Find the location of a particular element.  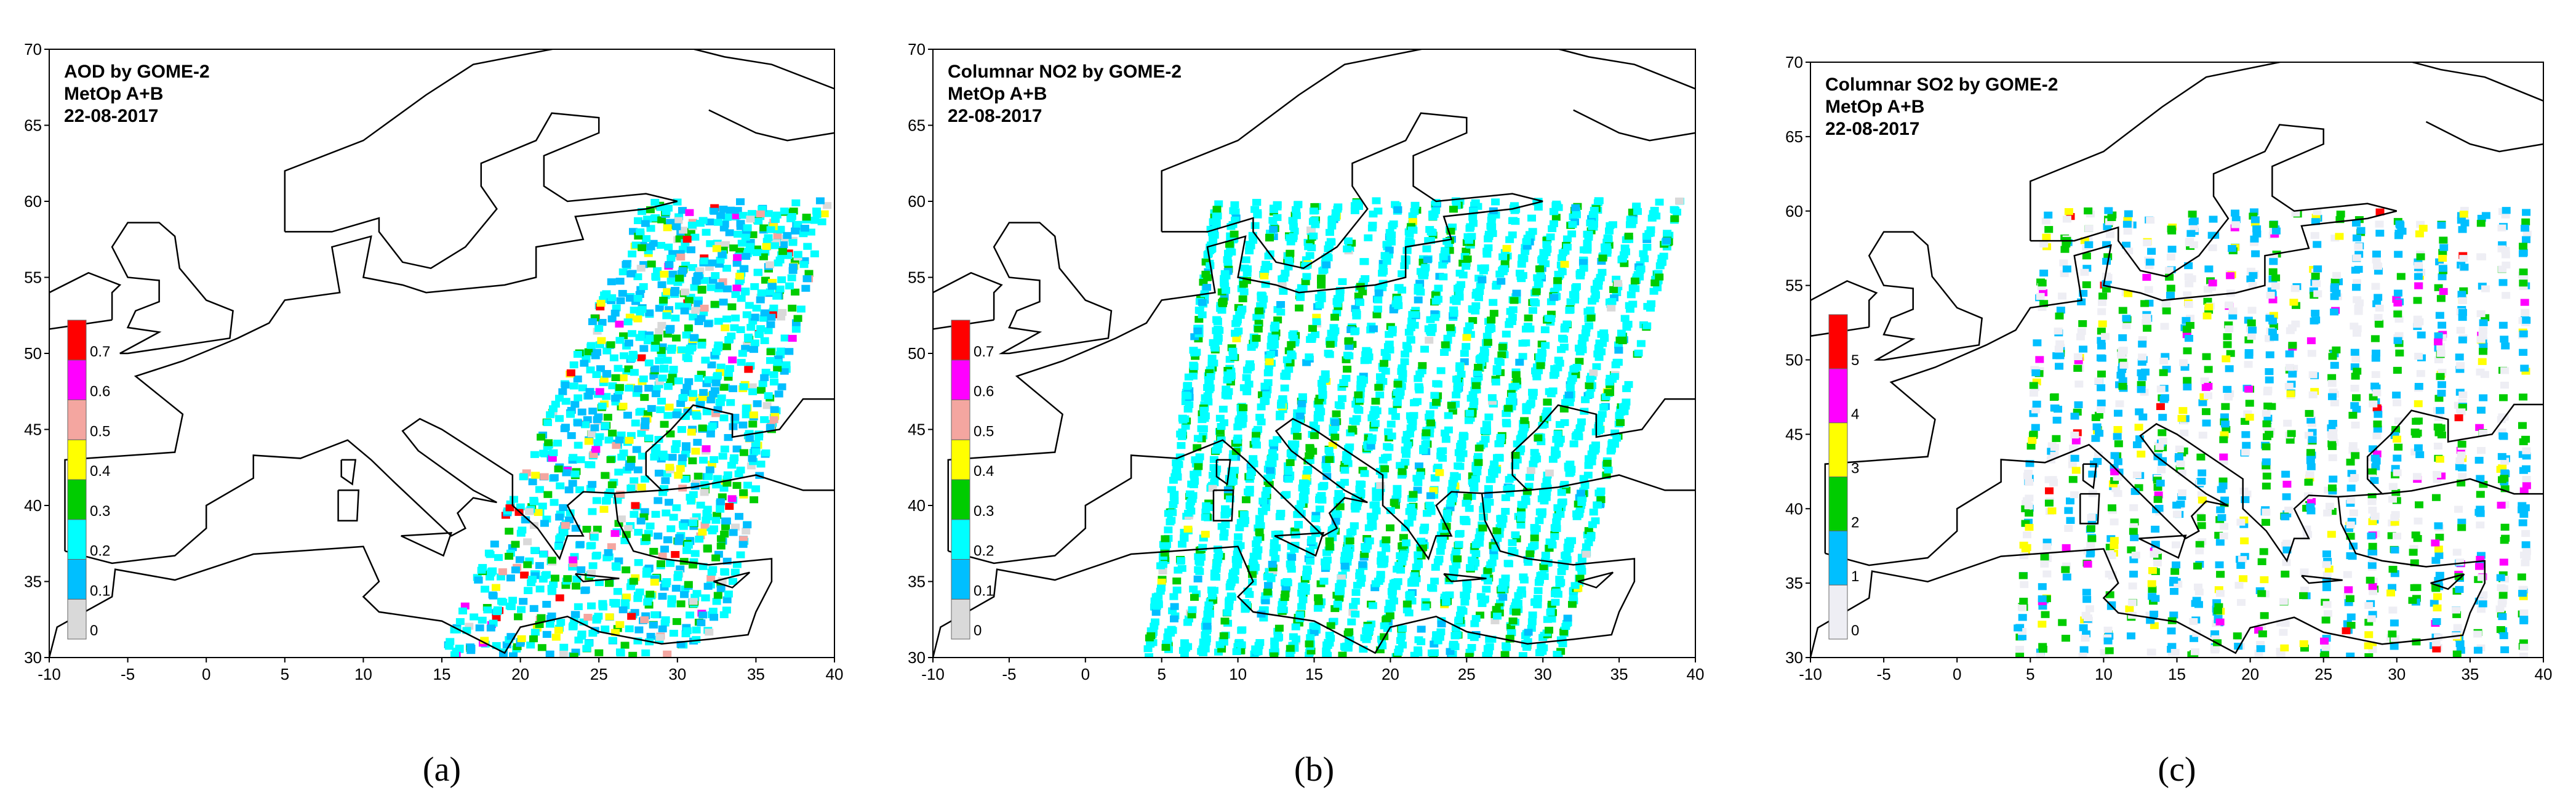

panel-caption: (a) is located at coordinates (442, 770).